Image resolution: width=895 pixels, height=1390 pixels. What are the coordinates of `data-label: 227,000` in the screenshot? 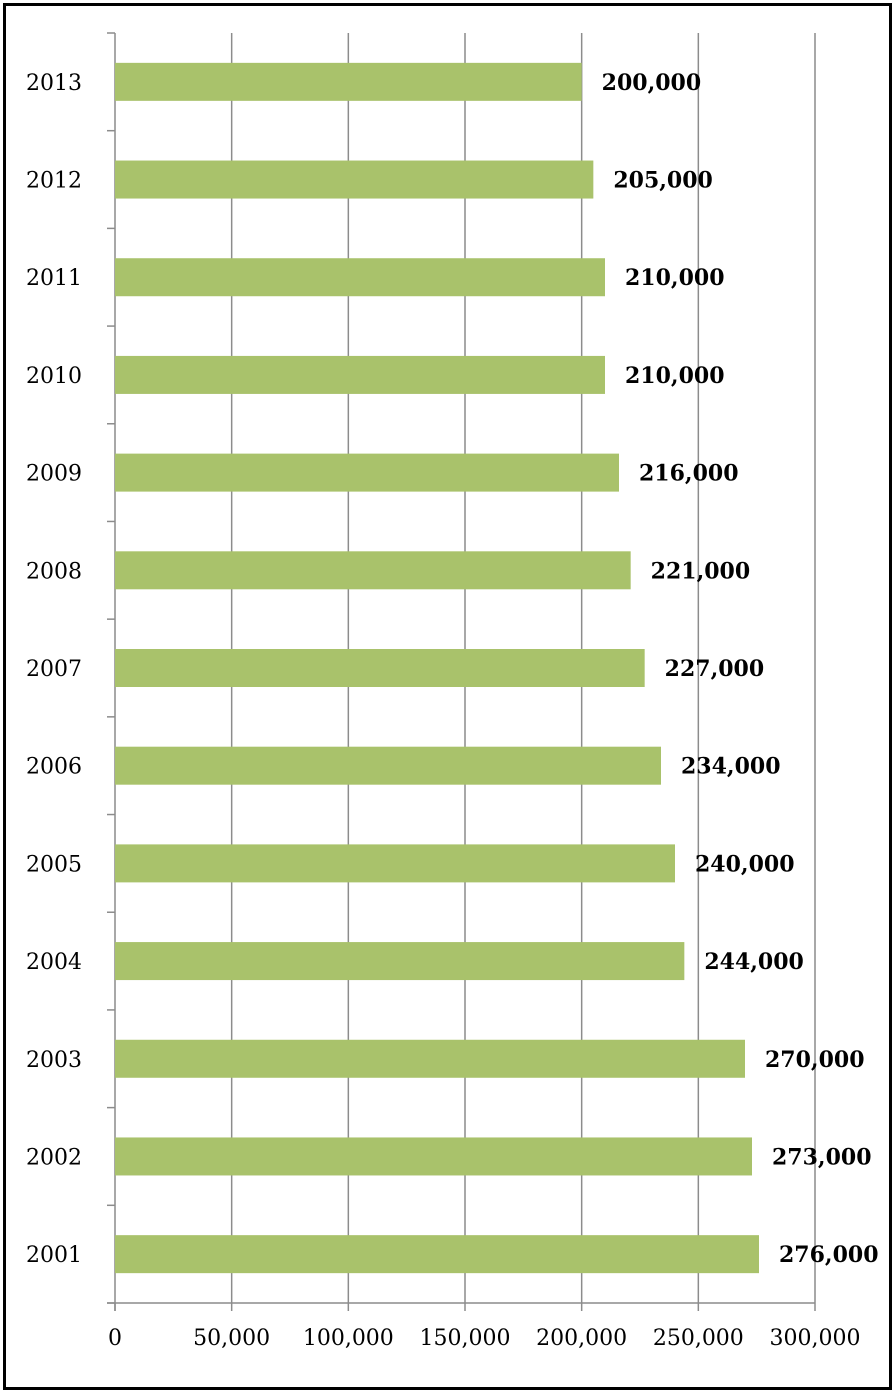 It's located at (715, 669).